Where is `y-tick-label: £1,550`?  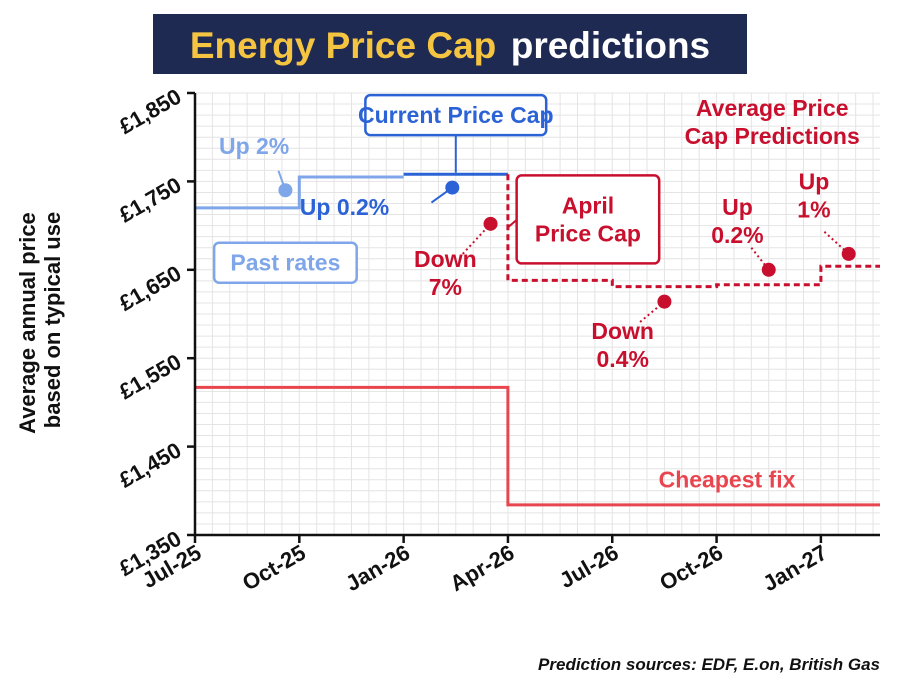
y-tick-label: £1,550 is located at coordinates (150, 376).